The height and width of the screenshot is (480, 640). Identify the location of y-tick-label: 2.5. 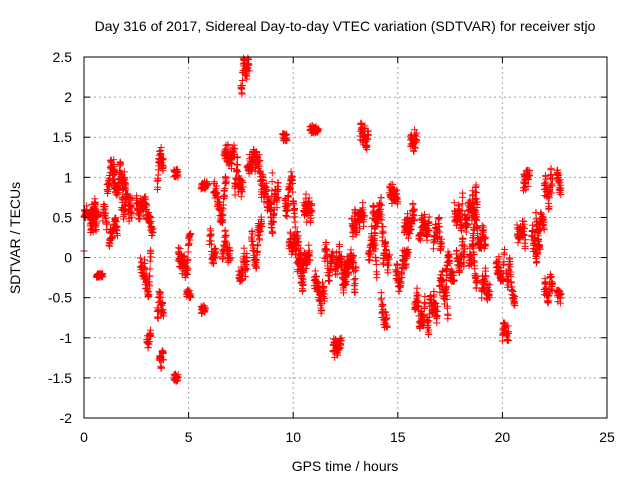
(63, 57).